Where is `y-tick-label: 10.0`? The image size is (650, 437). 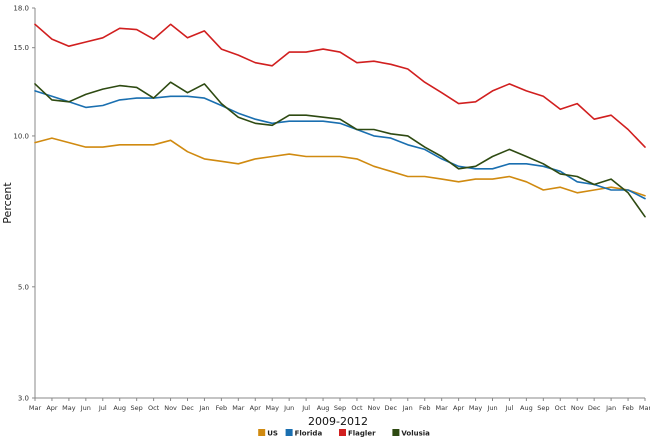 y-tick-label: 10.0 is located at coordinates (21, 136).